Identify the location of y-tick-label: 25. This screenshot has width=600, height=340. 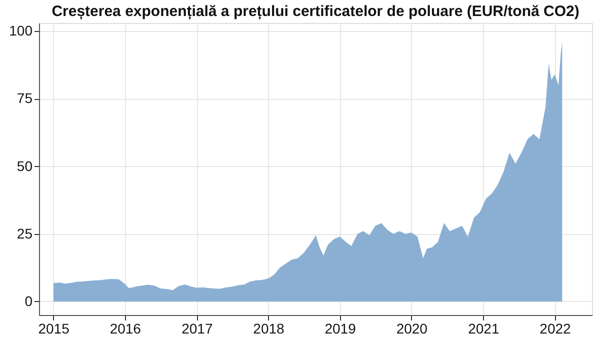
(24, 233).